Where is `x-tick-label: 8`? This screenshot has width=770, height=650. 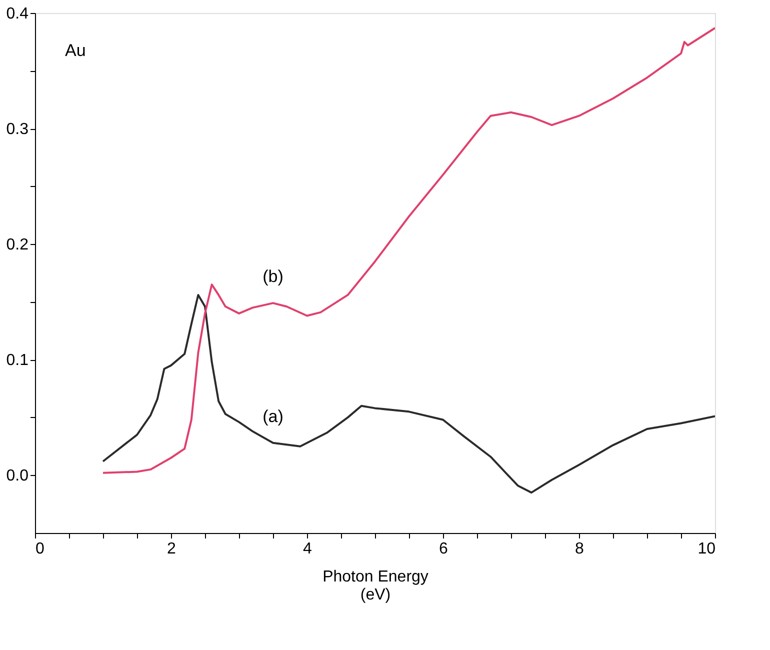
x-tick-label: 8 is located at coordinates (579, 549).